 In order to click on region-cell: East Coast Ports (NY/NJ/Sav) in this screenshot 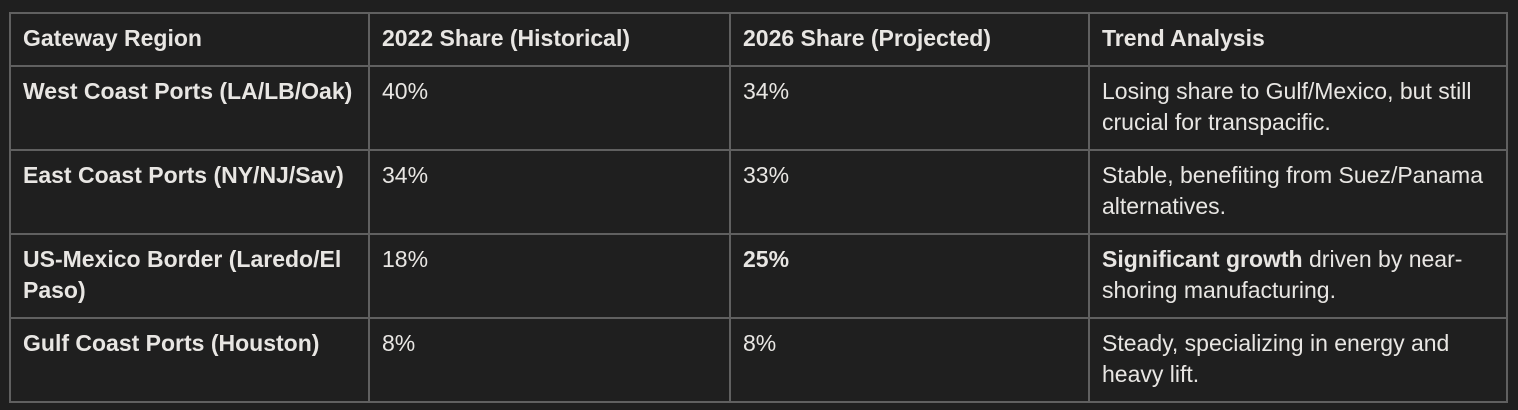, I will do `click(189, 192)`.